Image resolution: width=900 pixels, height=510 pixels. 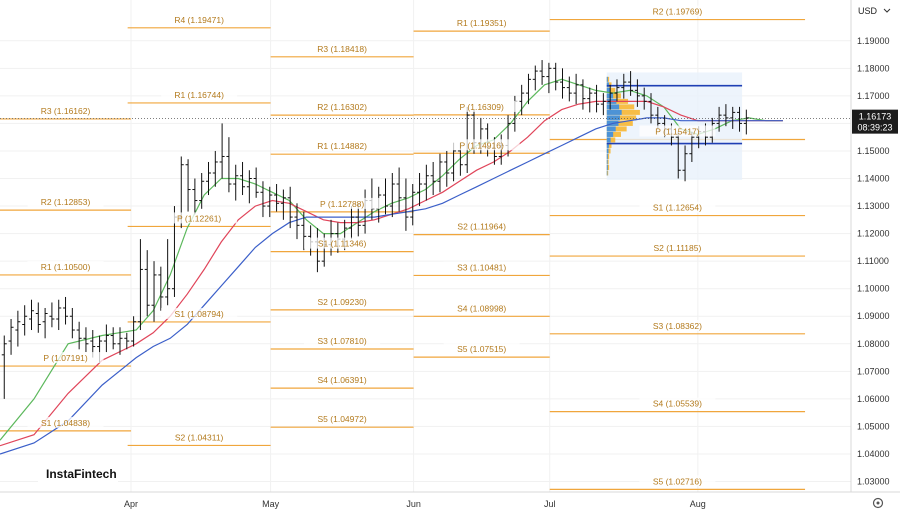 What do you see at coordinates (342, 302) in the screenshot?
I see `pivot-label: S2 (1.09230)` at bounding box center [342, 302].